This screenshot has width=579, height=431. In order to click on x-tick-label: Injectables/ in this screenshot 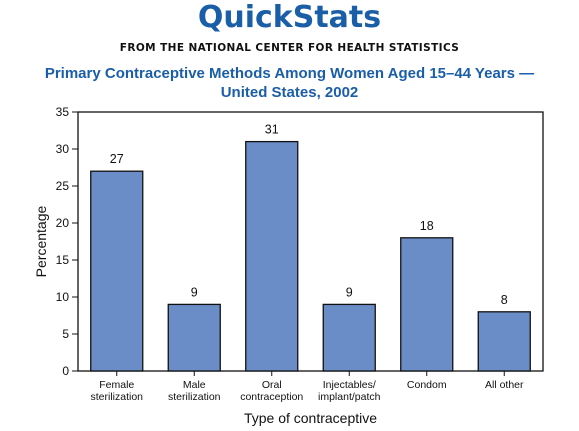, I will do `click(349, 385)`.